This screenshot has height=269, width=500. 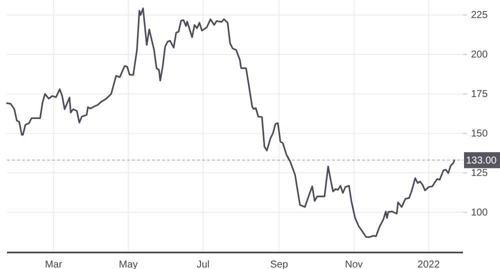 I want to click on x-tick-label: Nov, so click(x=354, y=264).